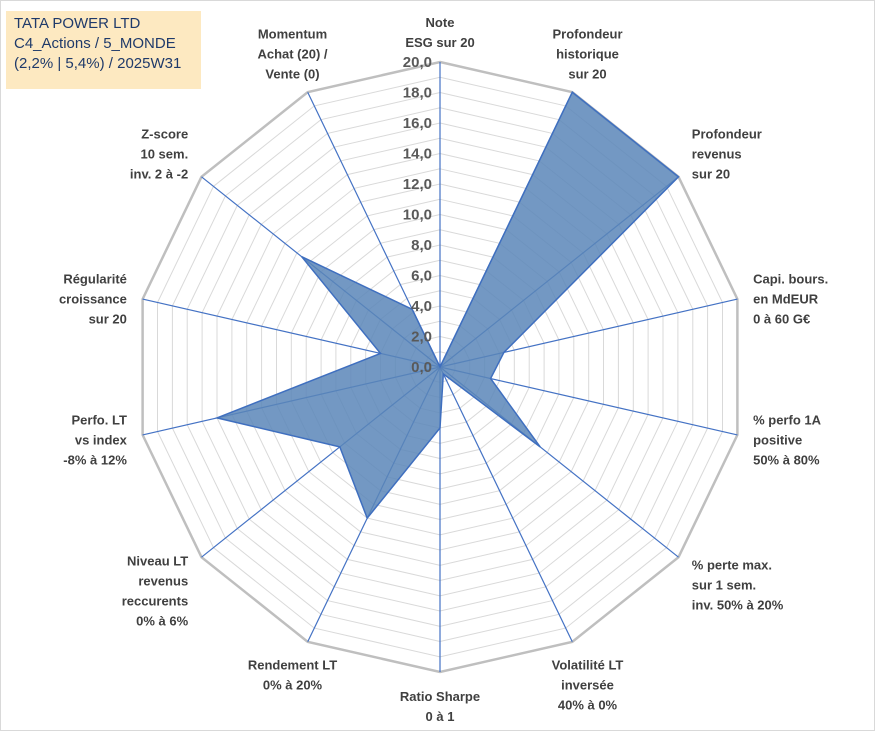  Describe the element at coordinates (506, 504) in the screenshot. I see `radar-spoke` at that location.